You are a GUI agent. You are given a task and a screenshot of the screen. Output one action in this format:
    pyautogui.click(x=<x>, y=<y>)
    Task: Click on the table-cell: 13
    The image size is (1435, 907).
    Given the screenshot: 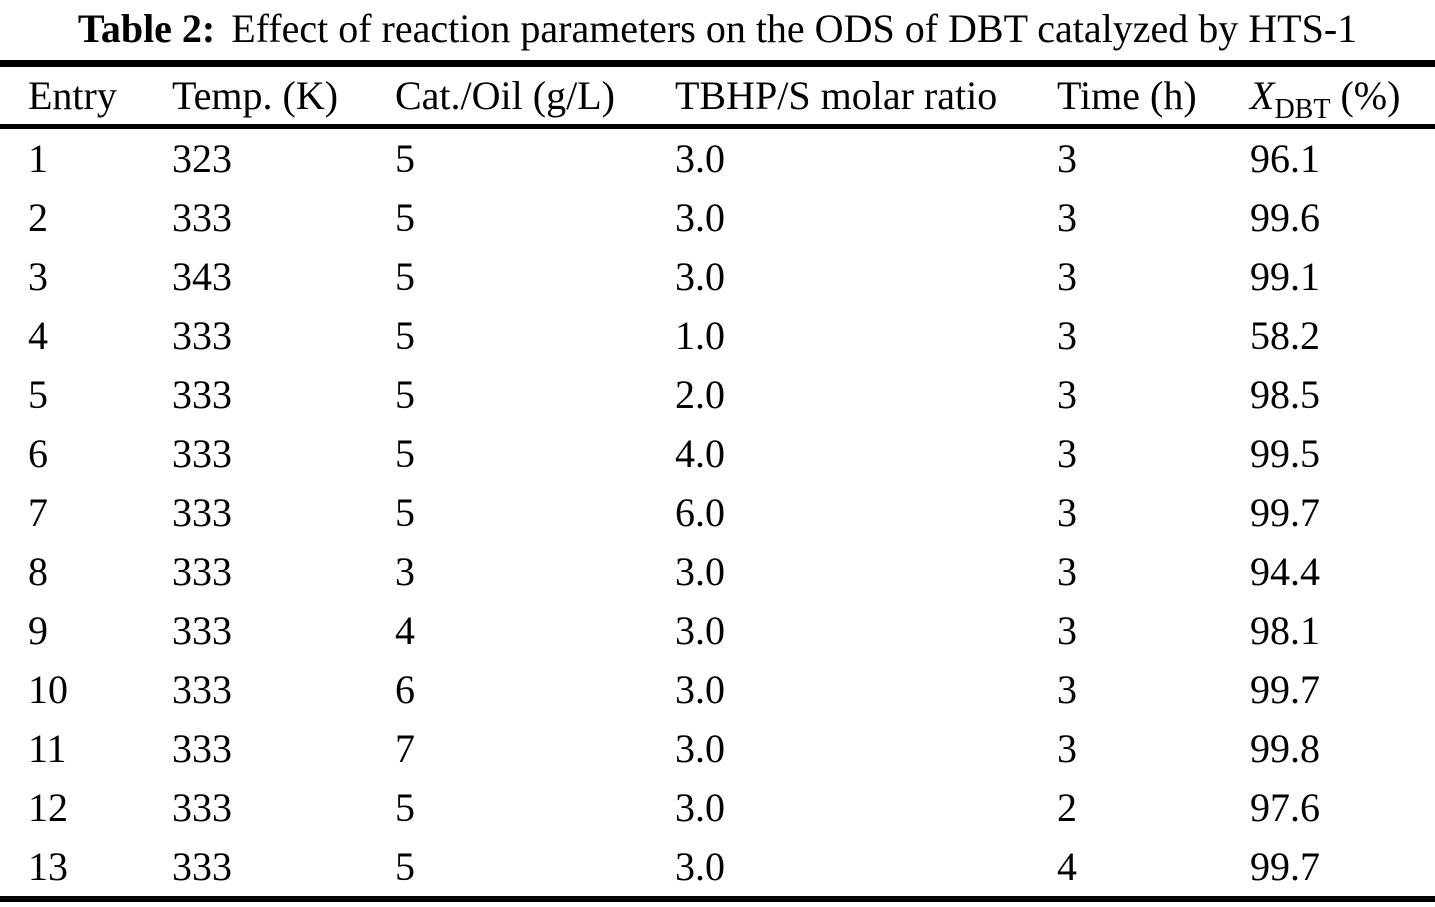 What is the action you would take?
    pyautogui.click(x=48, y=866)
    